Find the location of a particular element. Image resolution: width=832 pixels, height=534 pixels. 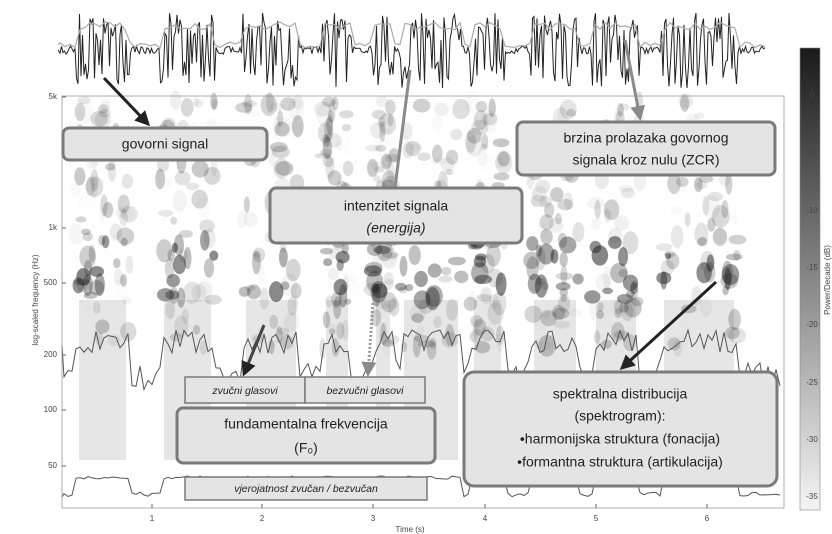

y-tick-label: 200 is located at coordinates (51, 354).